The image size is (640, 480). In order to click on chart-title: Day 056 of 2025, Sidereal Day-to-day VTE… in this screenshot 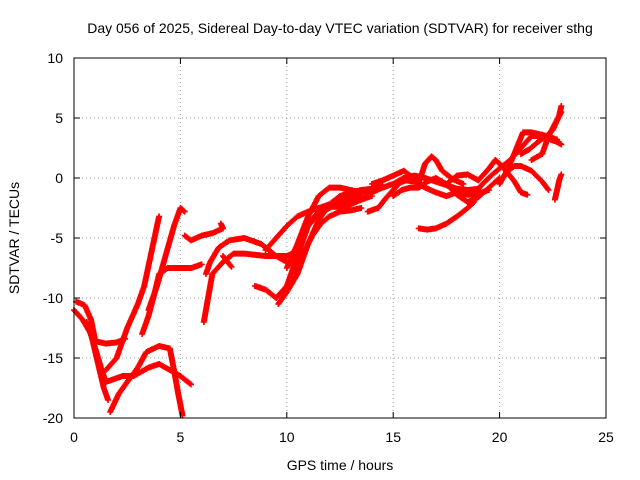, I will do `click(340, 28)`.